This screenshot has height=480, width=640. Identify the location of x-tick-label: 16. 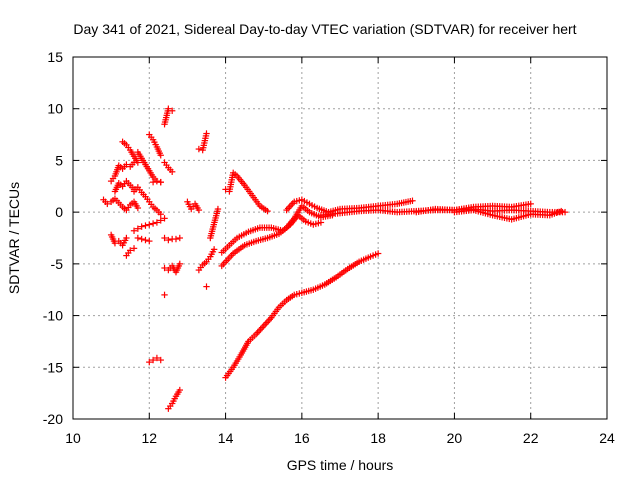
(302, 438).